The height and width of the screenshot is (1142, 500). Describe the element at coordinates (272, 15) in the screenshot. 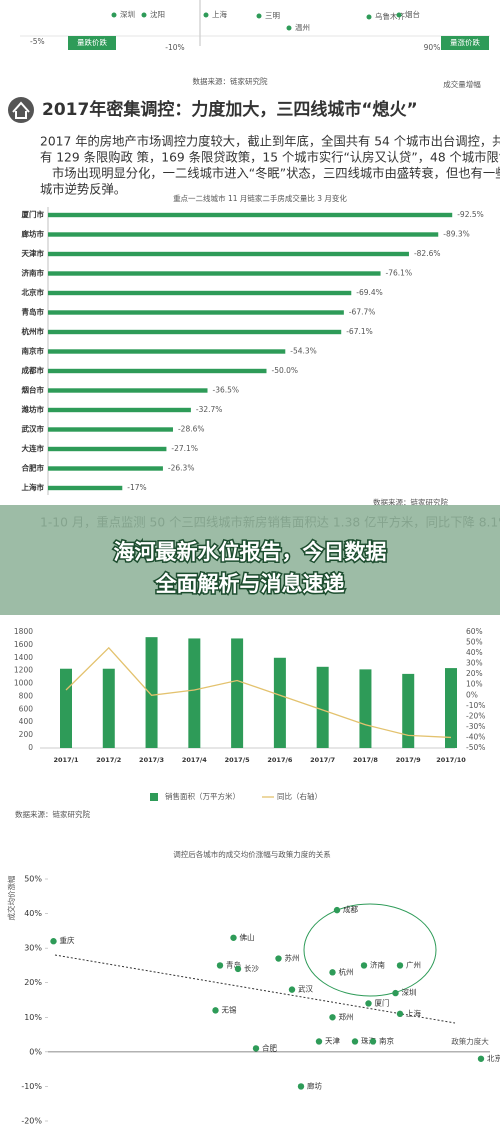

I see `fragment-label: 三明` at that location.